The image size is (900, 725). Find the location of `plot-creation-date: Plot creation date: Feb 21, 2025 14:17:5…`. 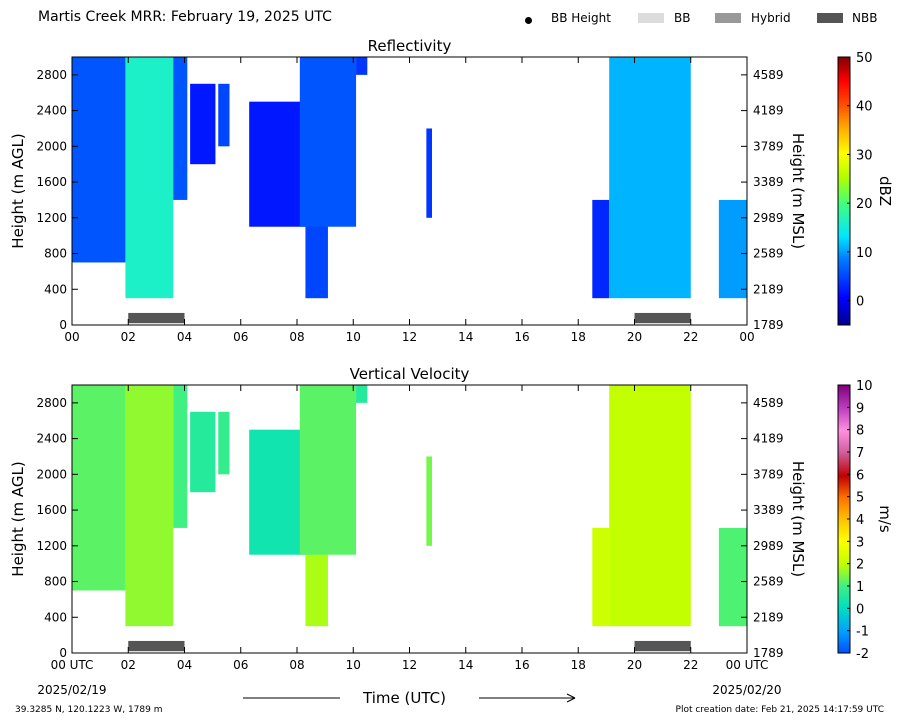

plot-creation-date: Plot creation date: Feb 21, 2025 14:17:5… is located at coordinates (779, 710).